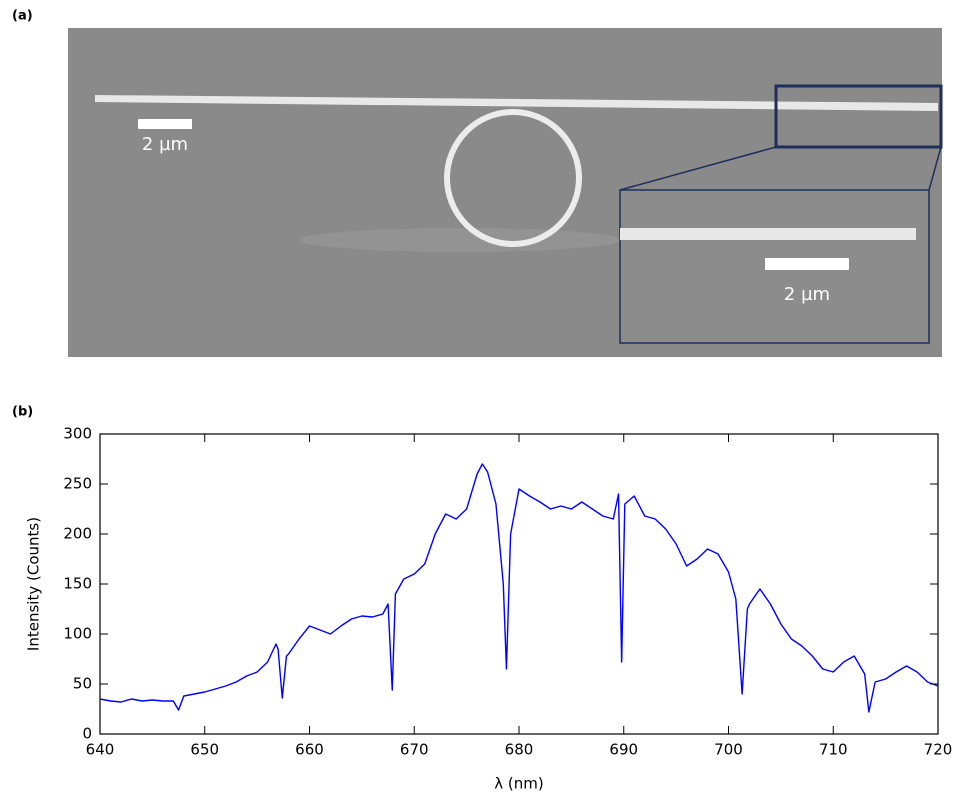 This screenshot has width=960, height=800. I want to click on inset-waveguide, so click(768, 234).